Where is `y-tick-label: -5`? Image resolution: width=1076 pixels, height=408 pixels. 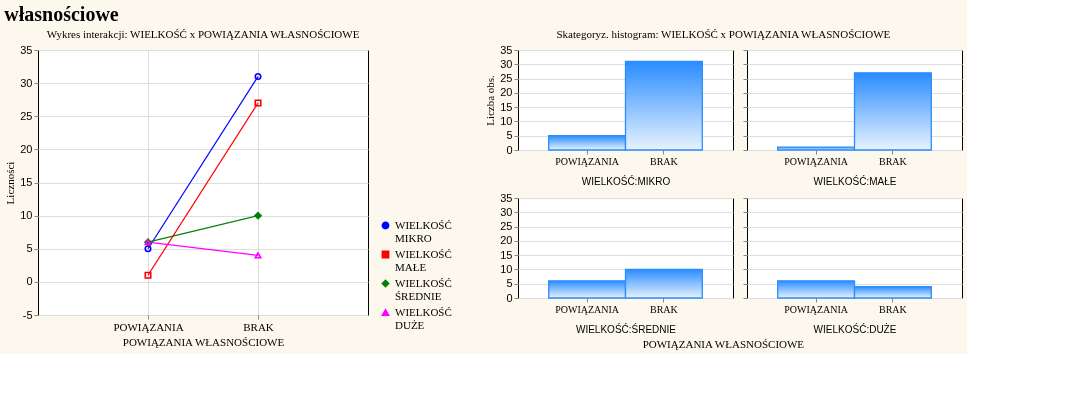 y-tick-label: -5 is located at coordinates (27, 314).